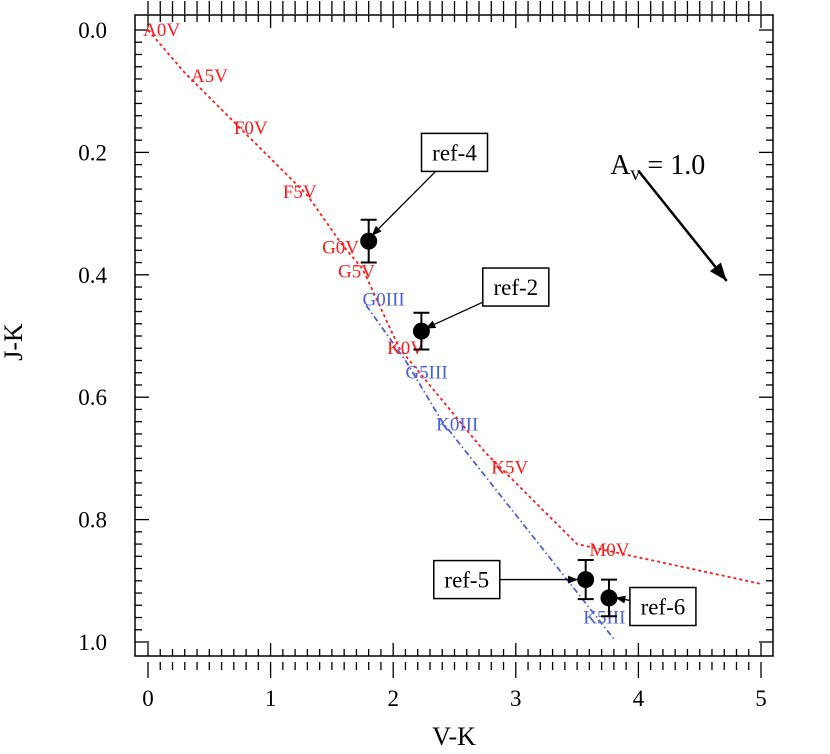  Describe the element at coordinates (161, 30) in the screenshot. I see `spectral-type-label: A0V` at that location.